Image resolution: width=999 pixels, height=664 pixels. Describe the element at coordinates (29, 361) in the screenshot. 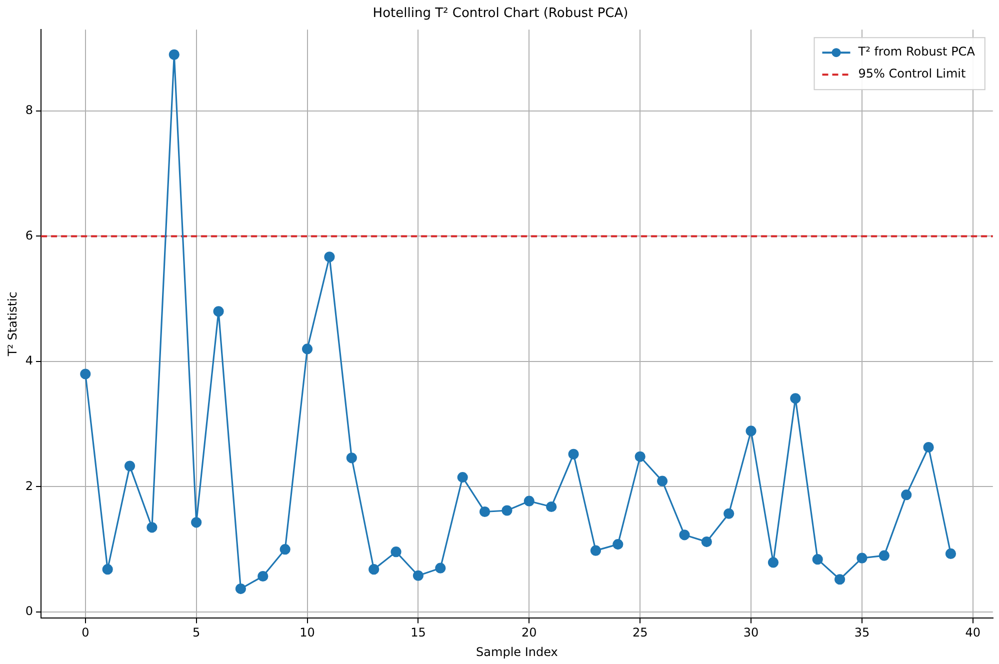

I see `y-tick-label: 4` at that location.